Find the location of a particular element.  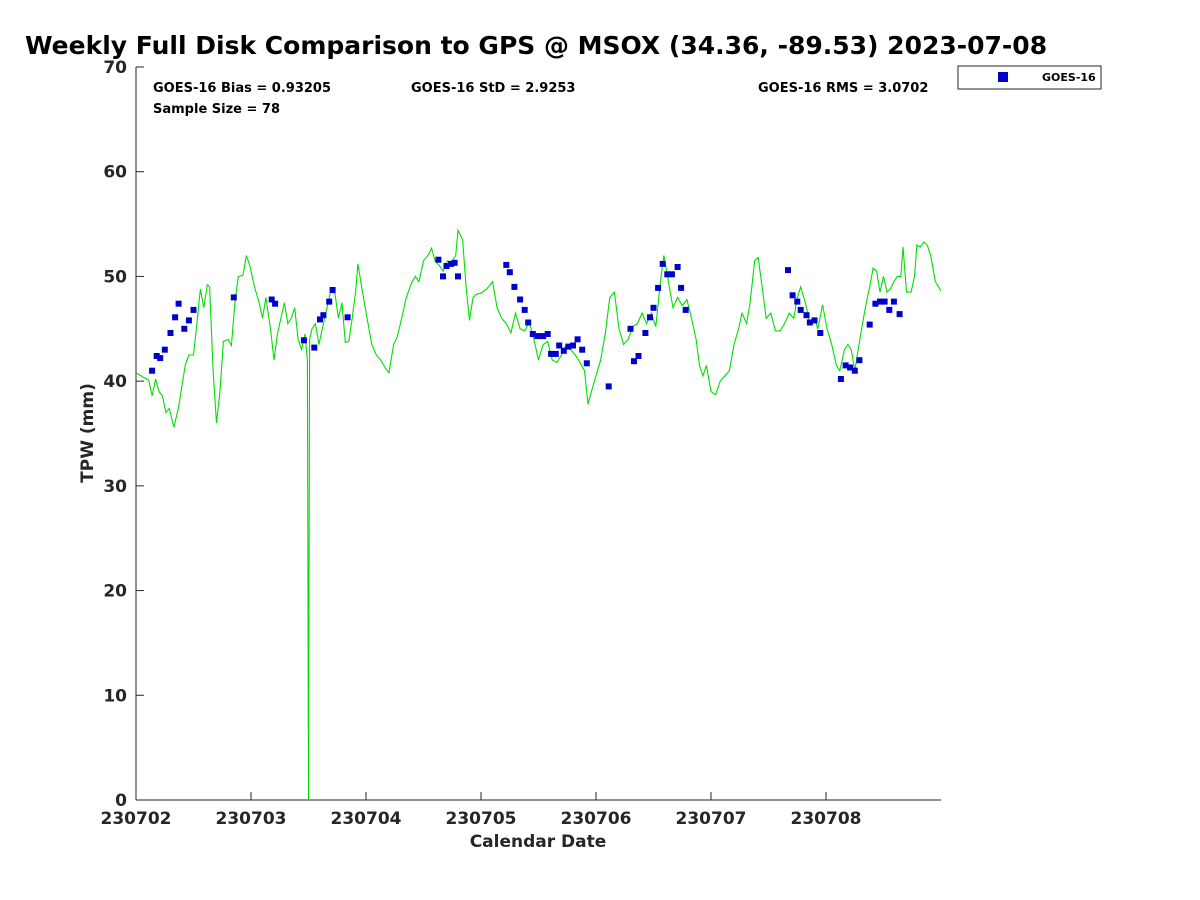

legend: GOES-16 is located at coordinates (1029, 77).